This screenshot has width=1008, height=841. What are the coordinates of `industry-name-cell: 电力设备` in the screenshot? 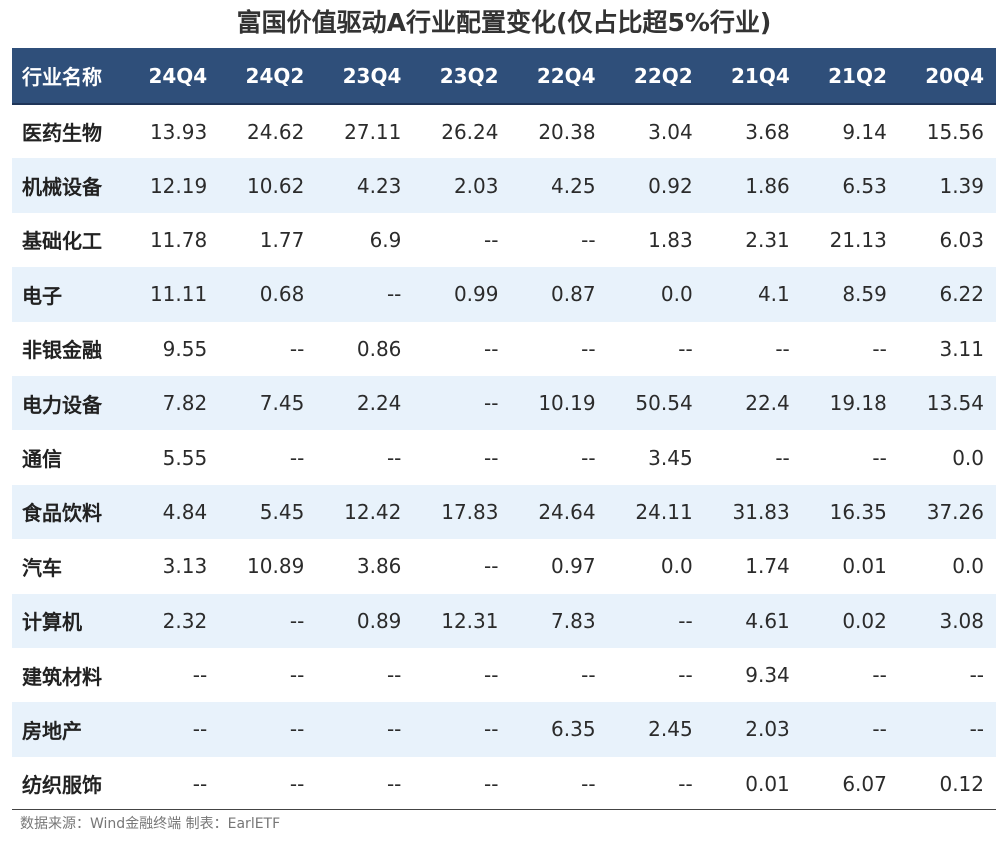 It's located at (62, 404).